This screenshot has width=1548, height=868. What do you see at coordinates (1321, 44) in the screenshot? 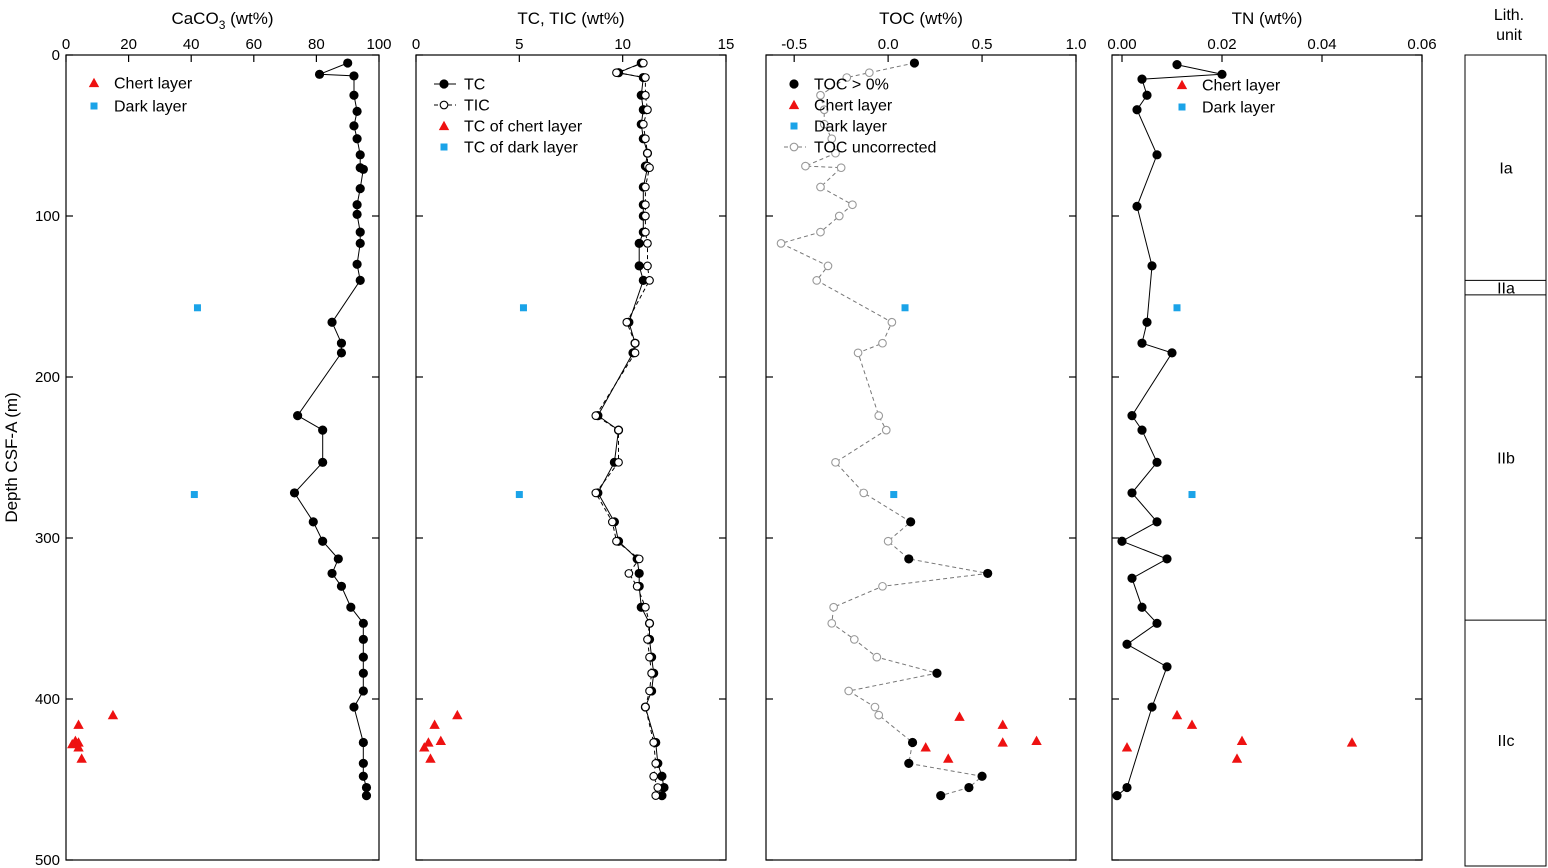
I see `x-tick-label: 0.04` at bounding box center [1321, 44].